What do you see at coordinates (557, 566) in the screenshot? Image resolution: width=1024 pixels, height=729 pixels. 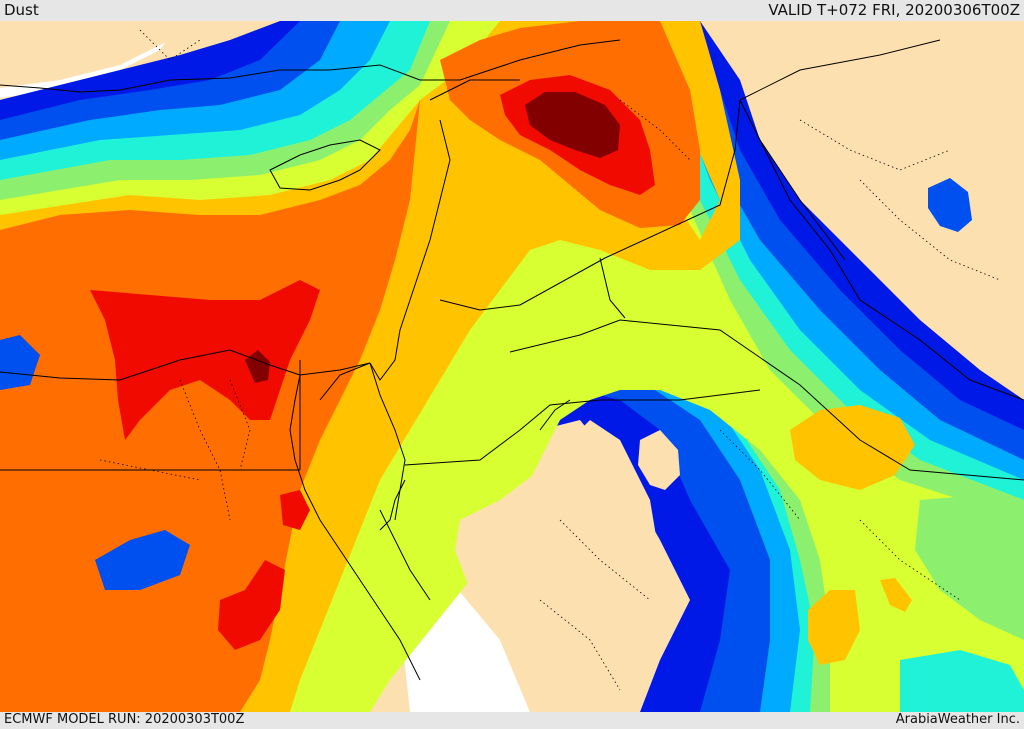 I see `pocket-land-south` at bounding box center [557, 566].